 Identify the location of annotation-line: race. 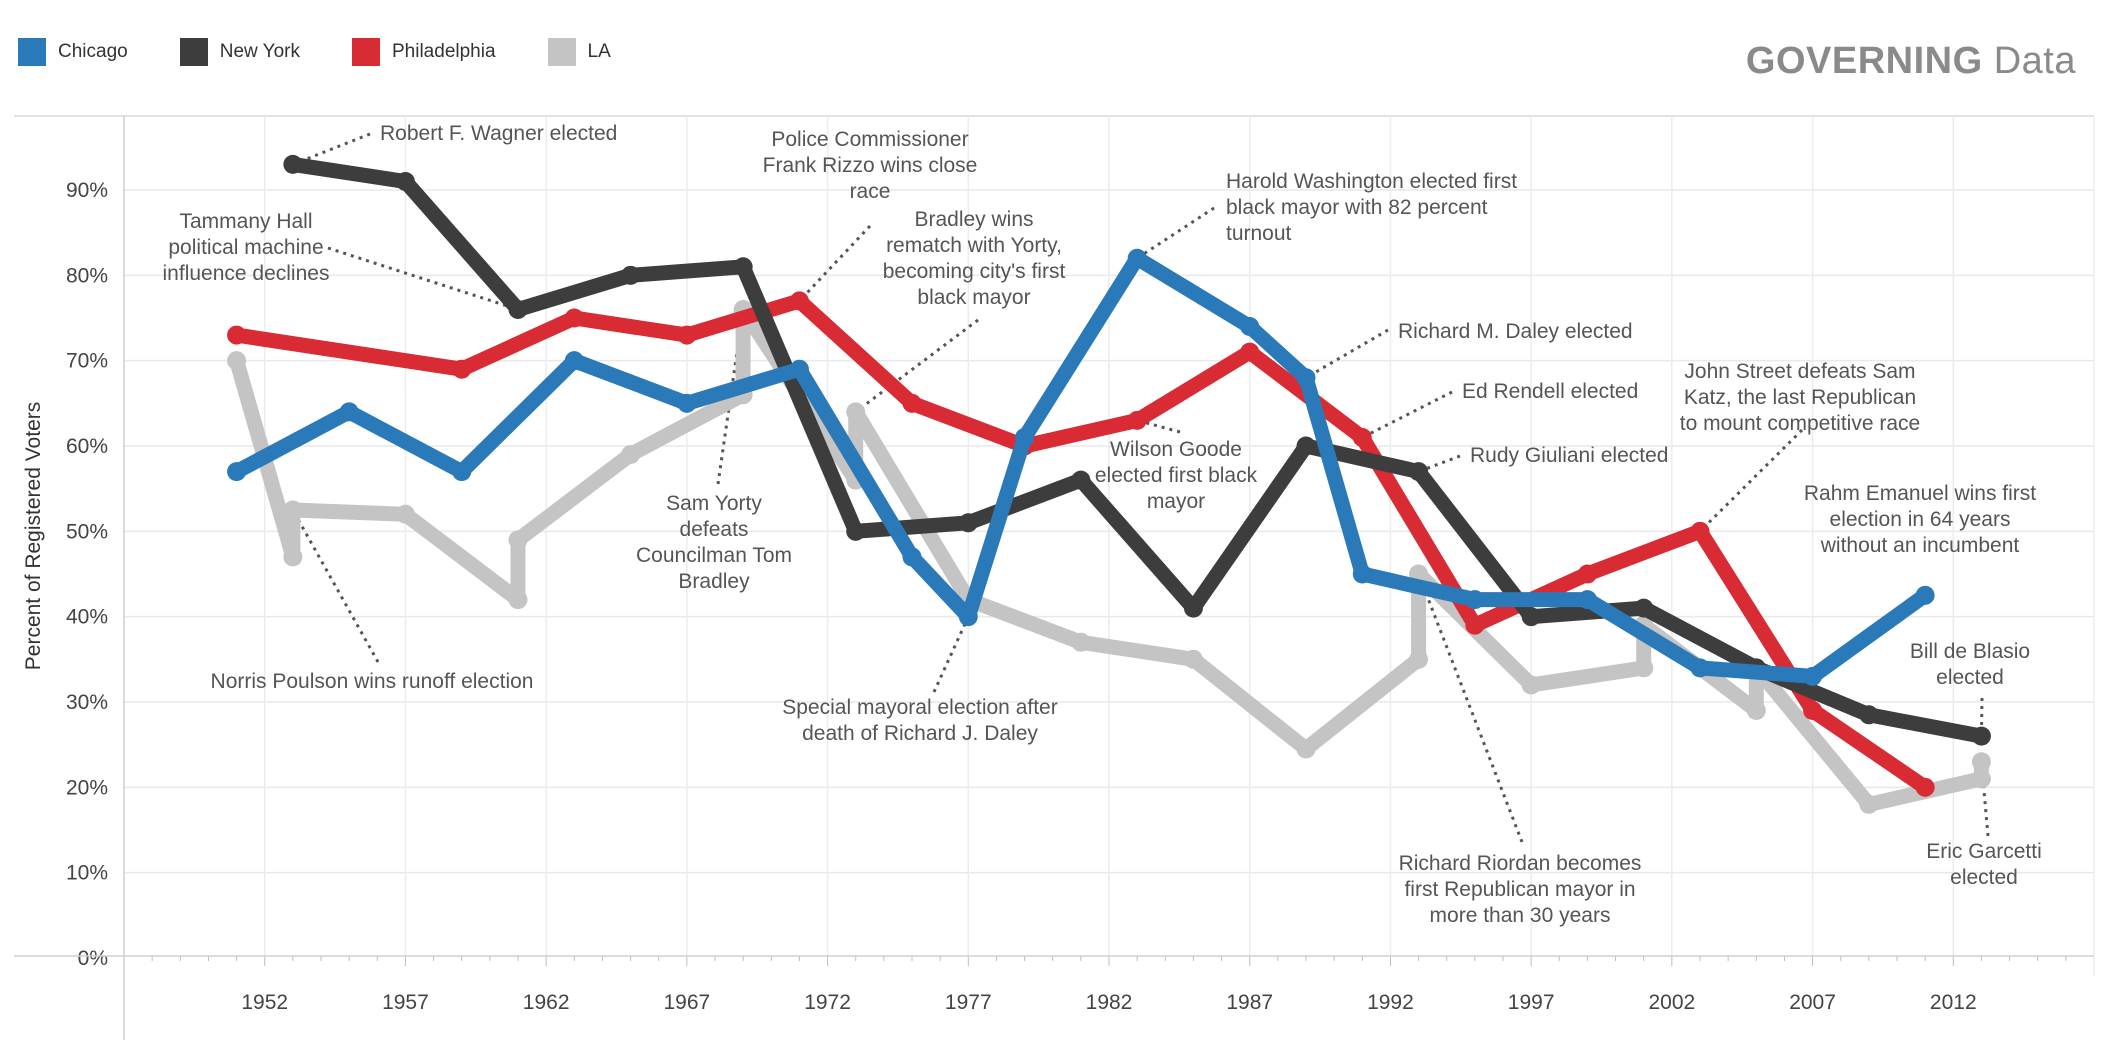
(870, 191).